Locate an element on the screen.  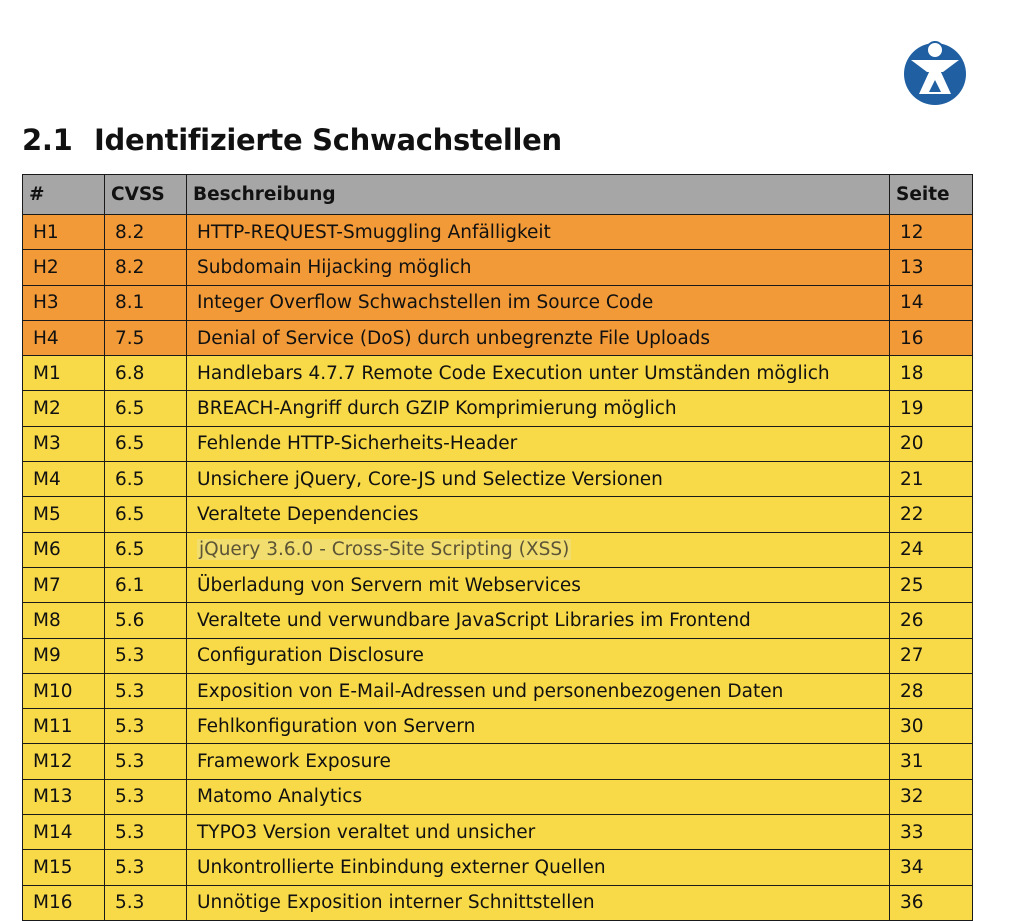
column-header-page: Seite is located at coordinates (931, 194).